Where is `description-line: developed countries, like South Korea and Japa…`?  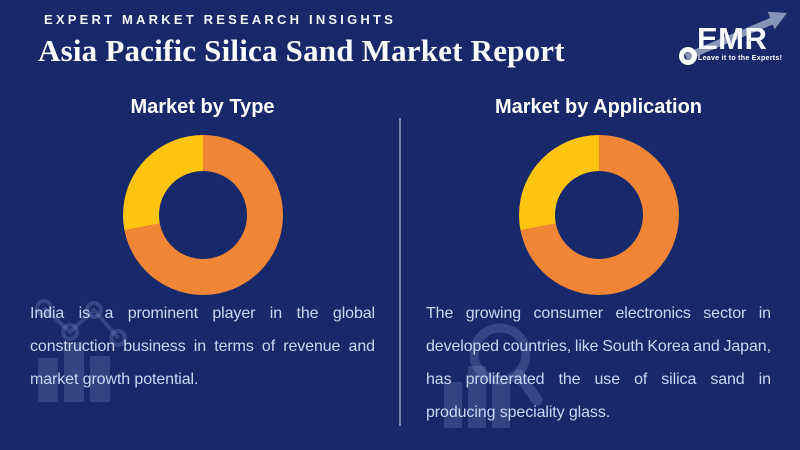 description-line: developed countries, like South Korea and Japa… is located at coordinates (598, 346).